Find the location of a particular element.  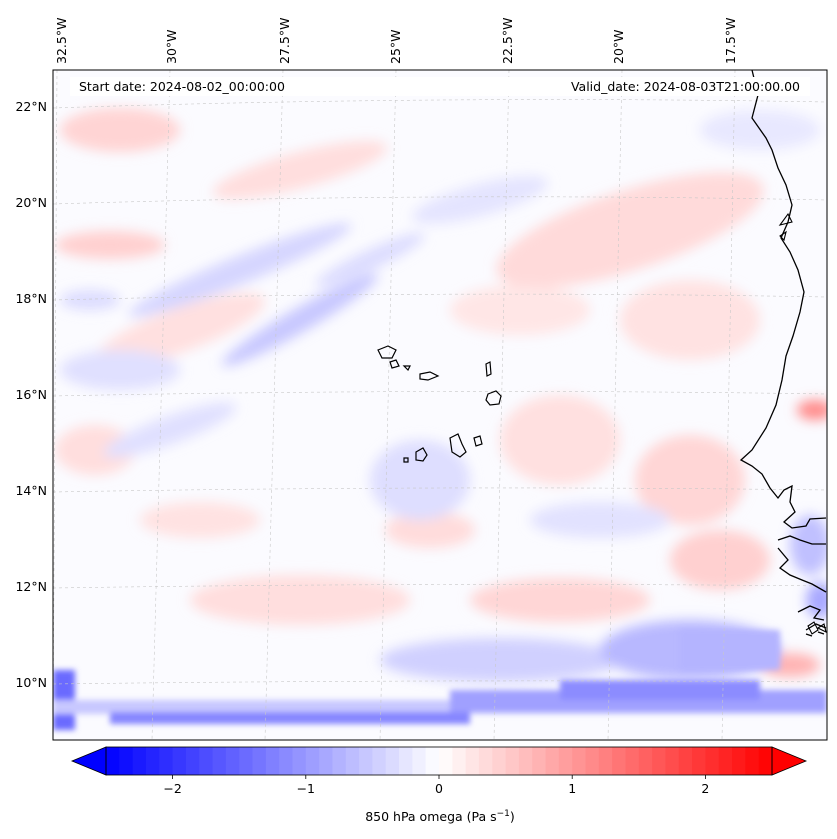

lon-label: 32.5°W is located at coordinates (61, 41).